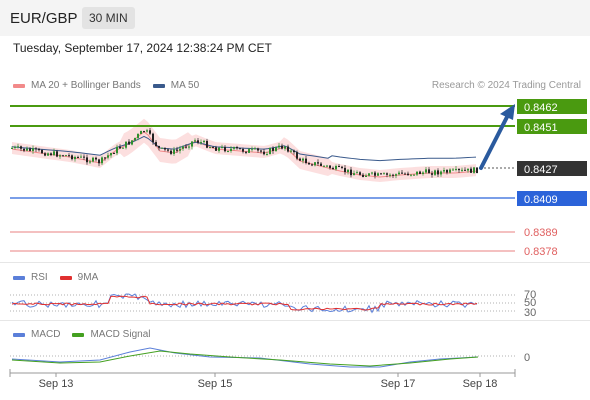 The width and height of the screenshot is (590, 400). What do you see at coordinates (19, 334) in the screenshot?
I see `macd-swatch` at bounding box center [19, 334].